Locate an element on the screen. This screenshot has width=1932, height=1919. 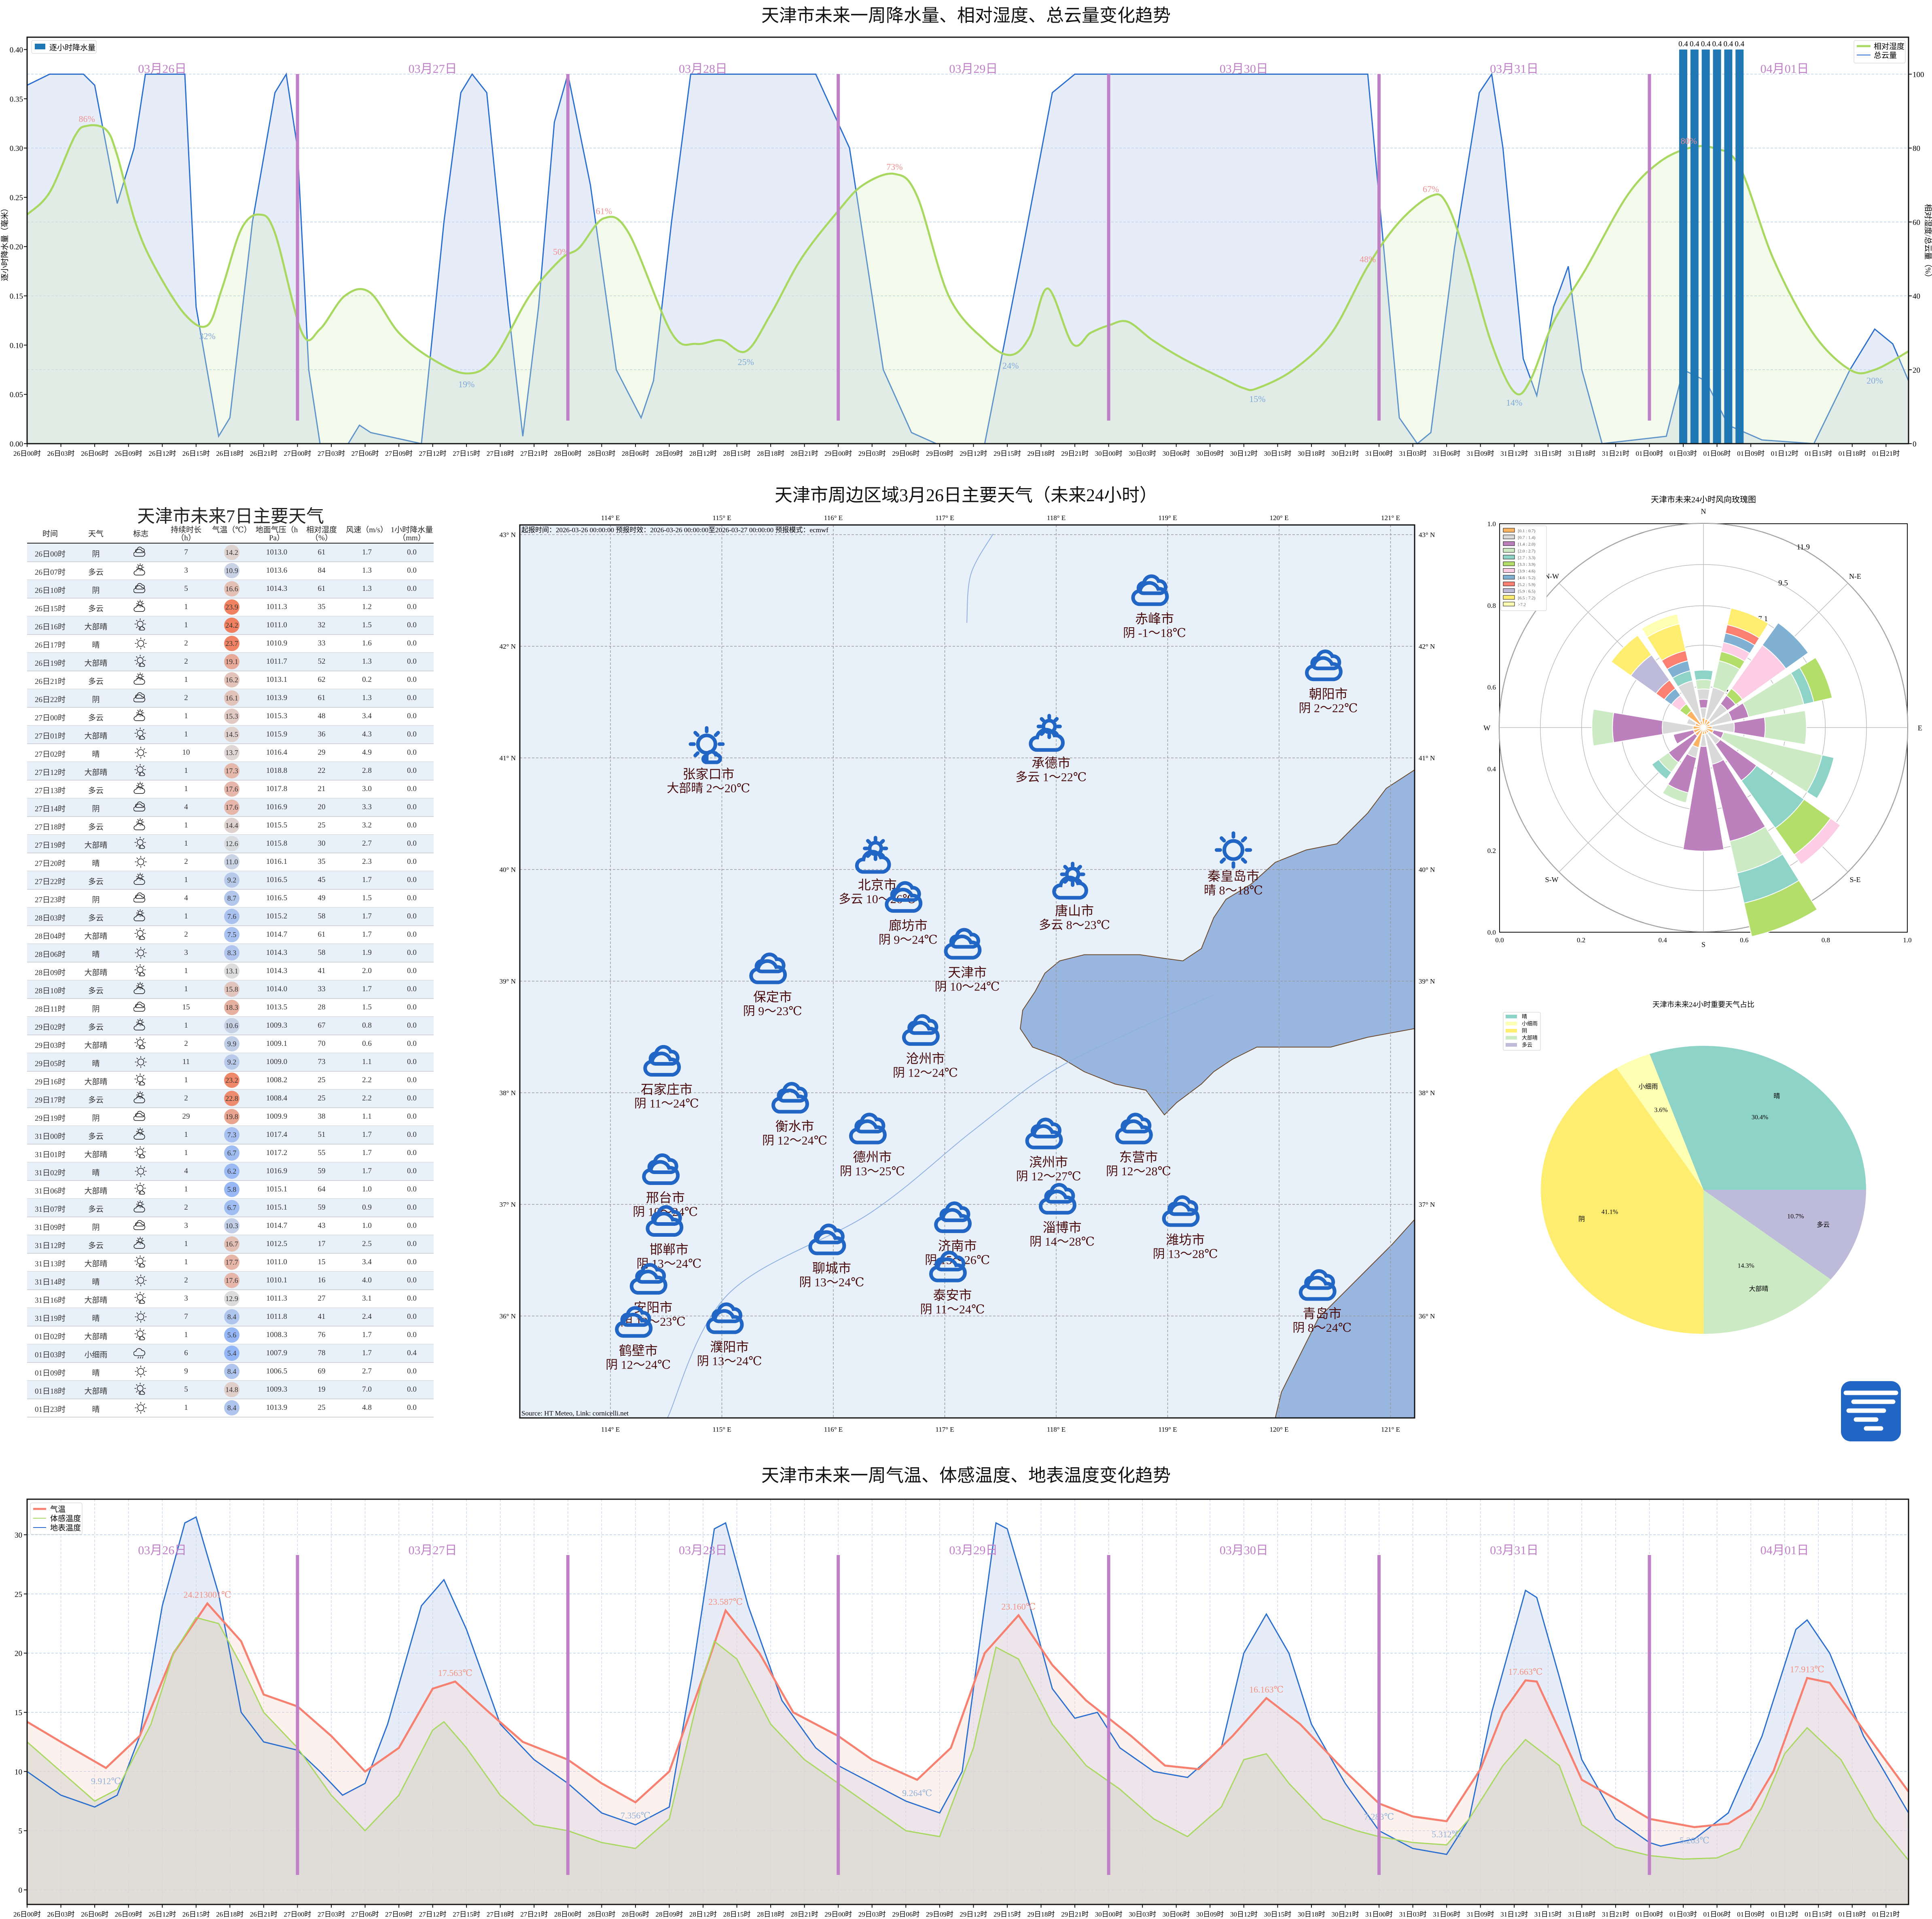
y-right-tick-label: 60 is located at coordinates (1916, 223).